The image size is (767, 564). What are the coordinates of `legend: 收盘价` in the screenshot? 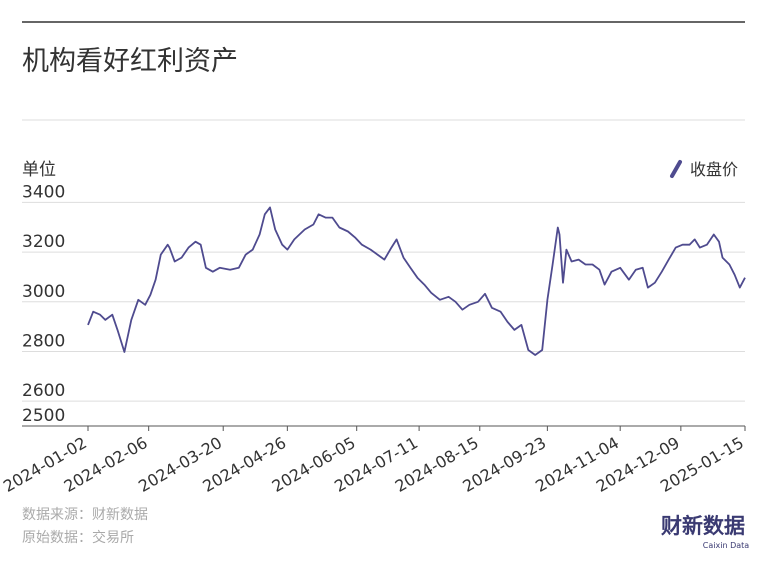 It's located at (704, 169).